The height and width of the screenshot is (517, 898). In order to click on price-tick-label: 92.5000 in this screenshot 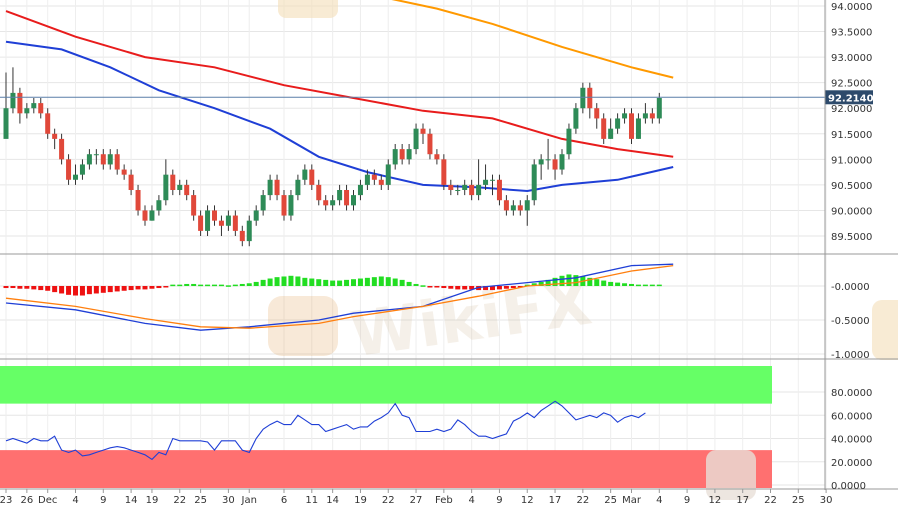, I will do `click(851, 84)`.